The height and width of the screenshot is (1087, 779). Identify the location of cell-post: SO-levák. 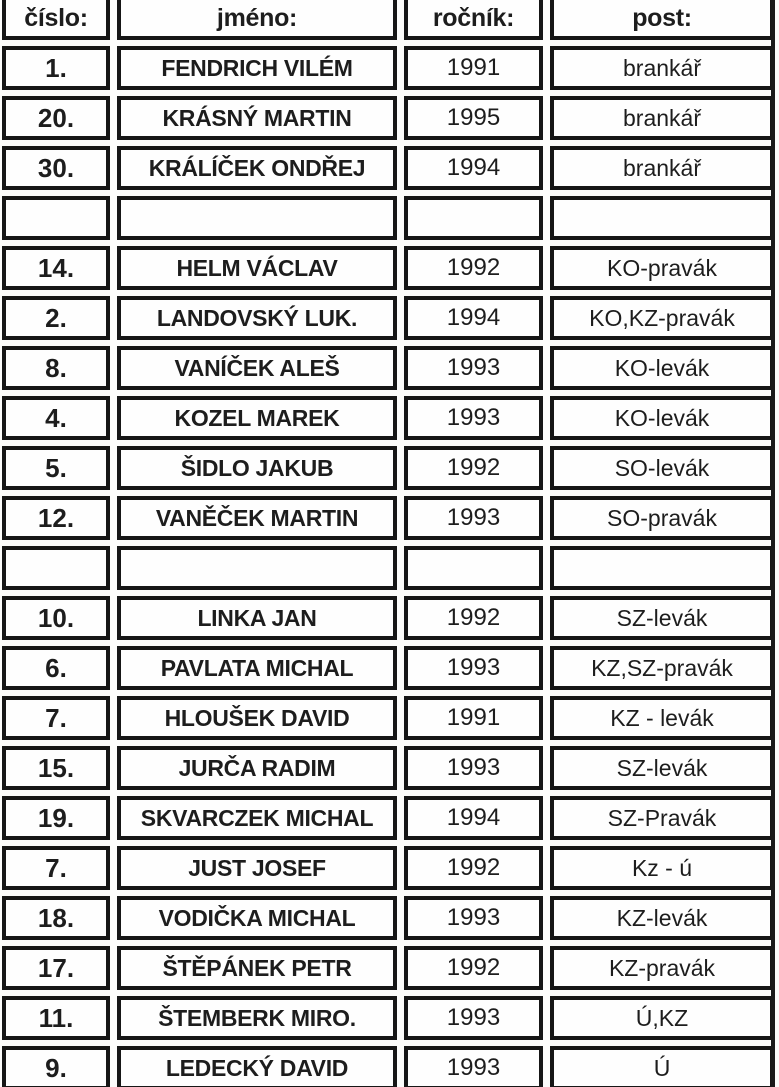
(662, 468).